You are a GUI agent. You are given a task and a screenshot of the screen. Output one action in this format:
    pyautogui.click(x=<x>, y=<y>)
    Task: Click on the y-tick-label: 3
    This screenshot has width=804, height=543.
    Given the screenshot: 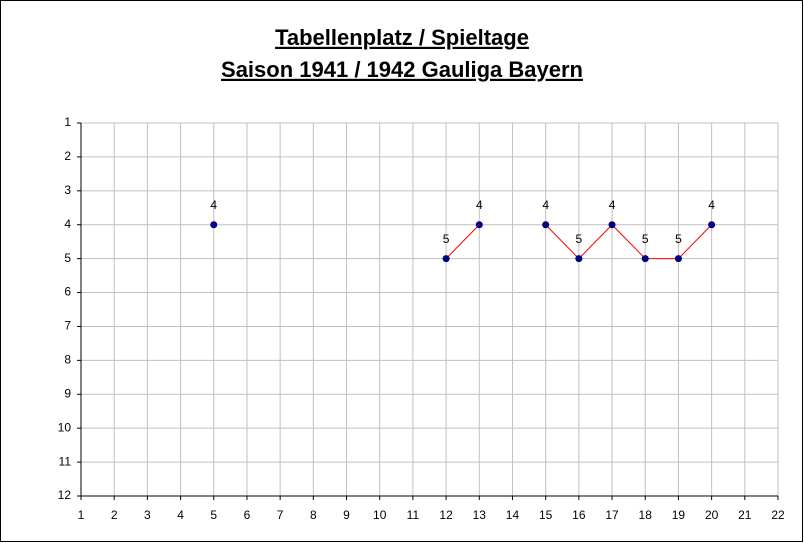 What is the action you would take?
    pyautogui.click(x=67, y=190)
    